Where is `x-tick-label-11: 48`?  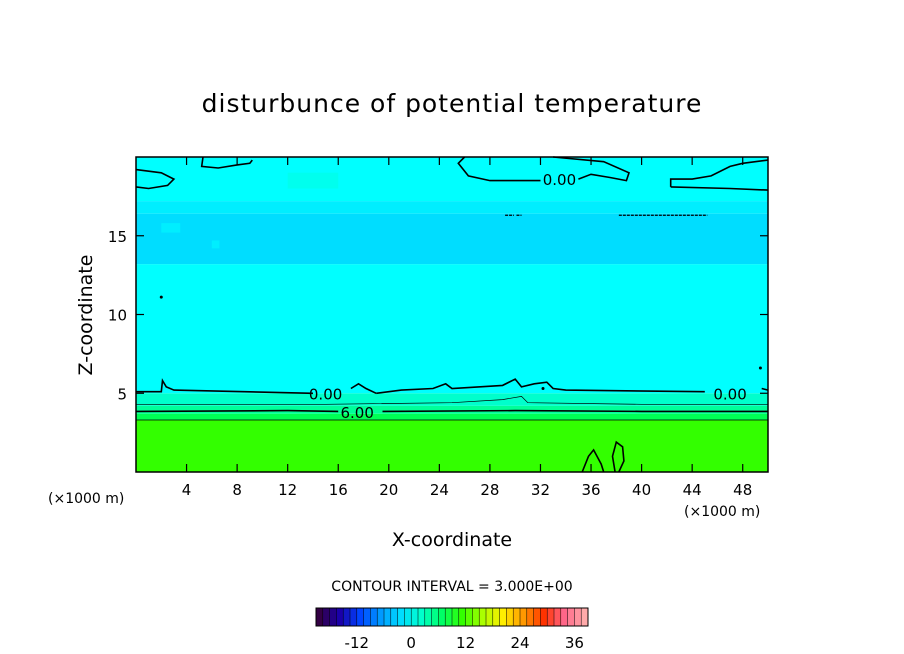
x-tick-label-11: 48 is located at coordinates (742, 490).